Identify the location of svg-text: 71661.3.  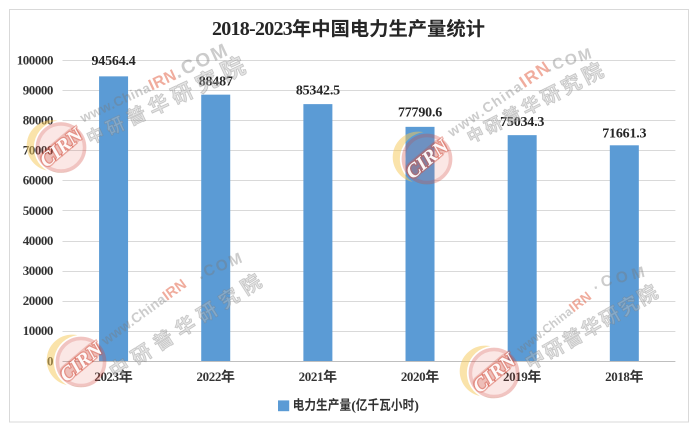
(624, 133).